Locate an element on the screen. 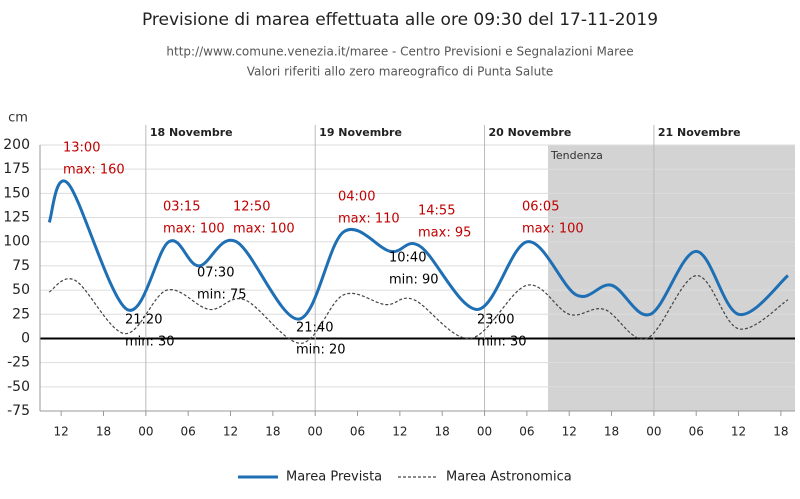  annotation-time: 04:00 is located at coordinates (356, 197).